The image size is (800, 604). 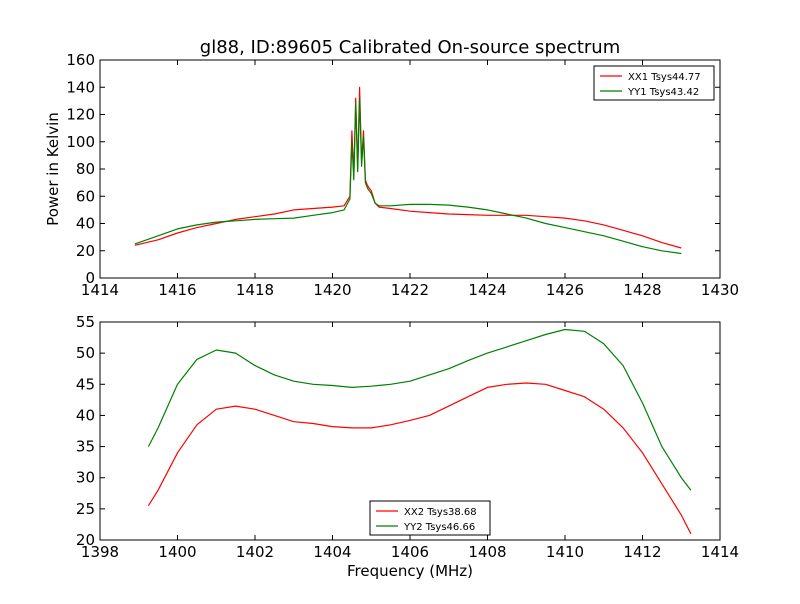 I want to click on x-tick-label: 1410, so click(x=565, y=552).